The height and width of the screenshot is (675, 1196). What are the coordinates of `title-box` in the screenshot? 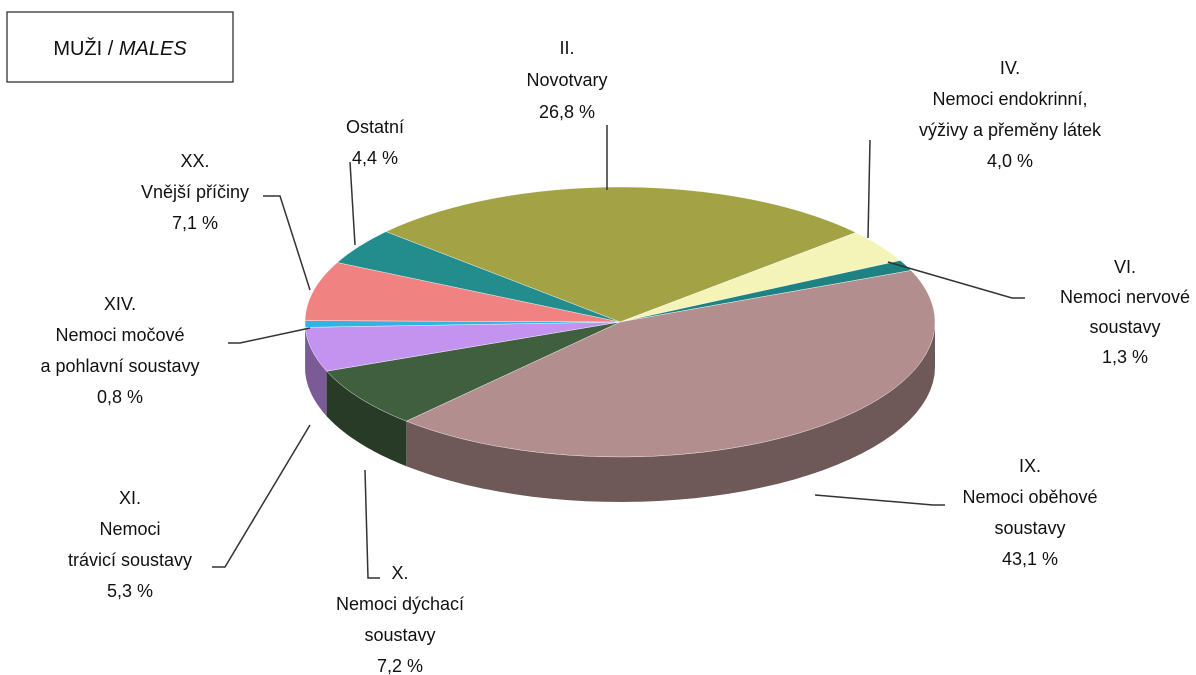 It's located at (120, 47).